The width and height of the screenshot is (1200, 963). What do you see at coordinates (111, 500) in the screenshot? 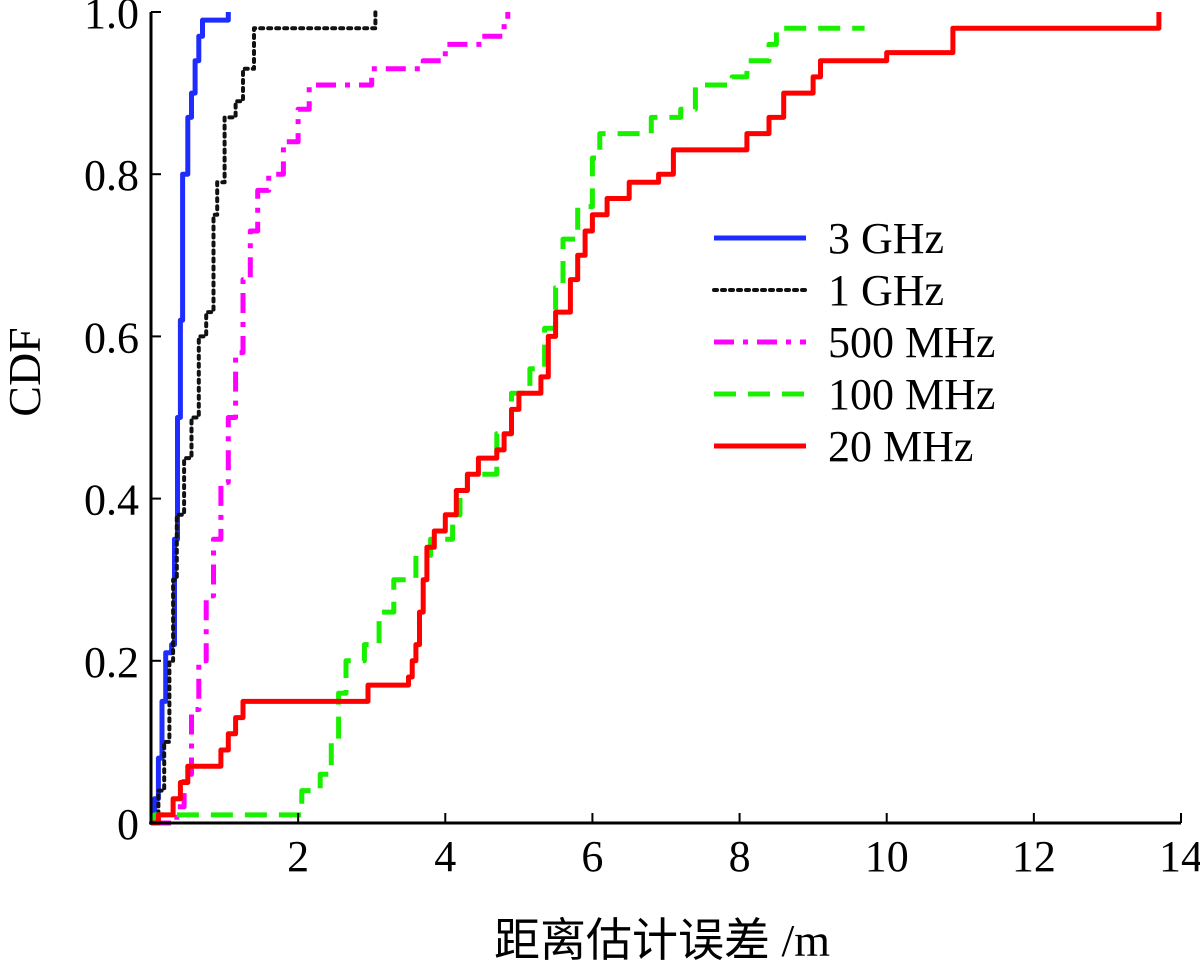
I see `y-tick-label: 0.4` at bounding box center [111, 500].